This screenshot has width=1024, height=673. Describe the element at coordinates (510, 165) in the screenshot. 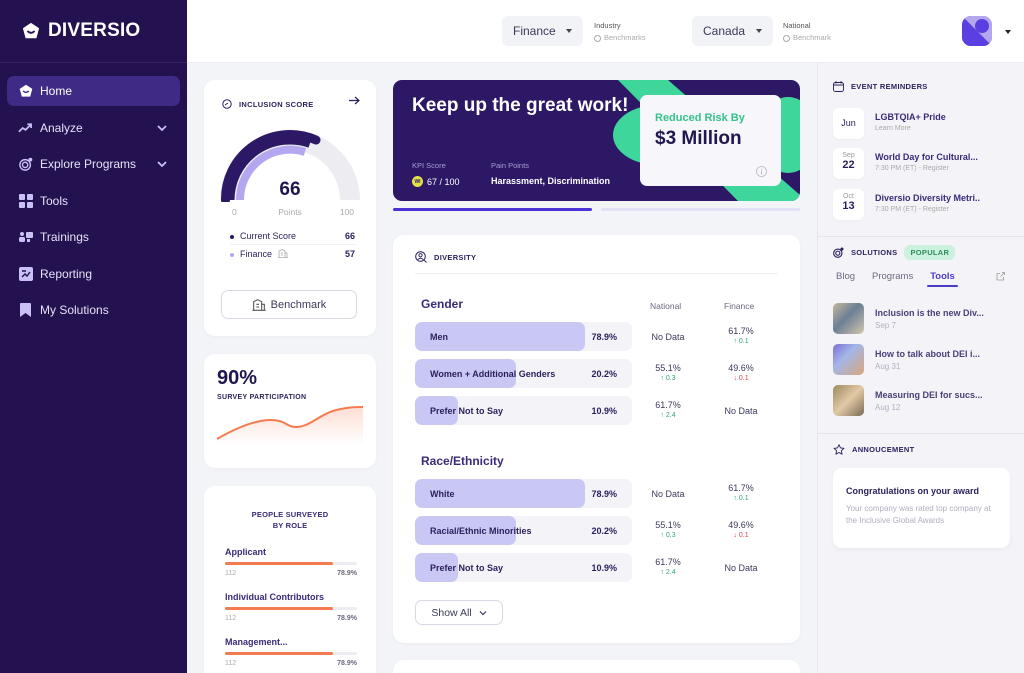

I see `pain-points-label: Pain Points` at that location.